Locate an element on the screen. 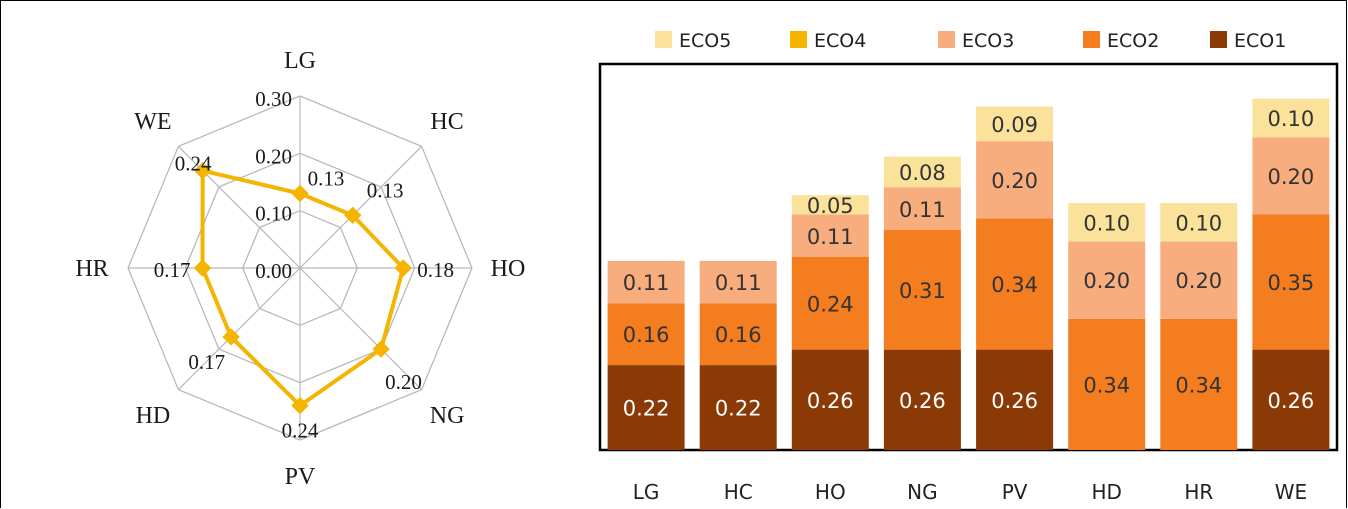  radar-category-label: HD is located at coordinates (153, 416).